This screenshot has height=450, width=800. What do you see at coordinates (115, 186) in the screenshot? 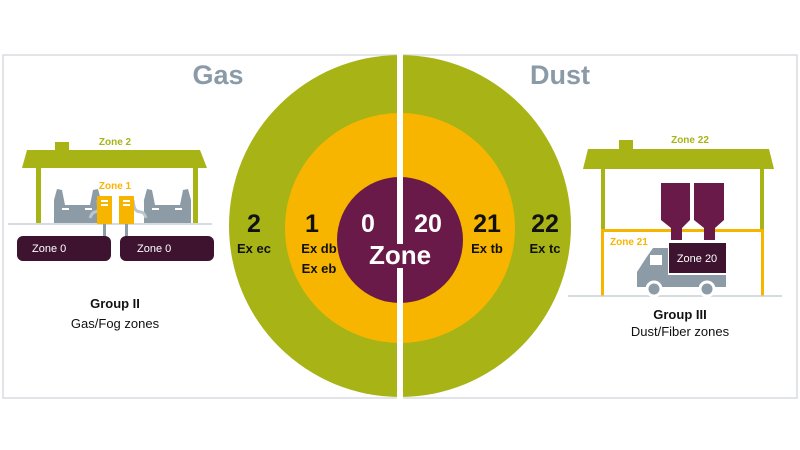
I see `zone-1-label: Zone 1` at bounding box center [115, 186].